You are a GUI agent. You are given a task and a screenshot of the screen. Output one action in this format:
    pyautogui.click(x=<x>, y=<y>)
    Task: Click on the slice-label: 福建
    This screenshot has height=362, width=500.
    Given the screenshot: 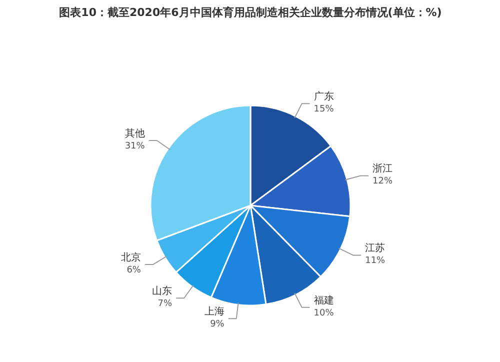 What is the action you would take?
    pyautogui.click(x=324, y=300)
    